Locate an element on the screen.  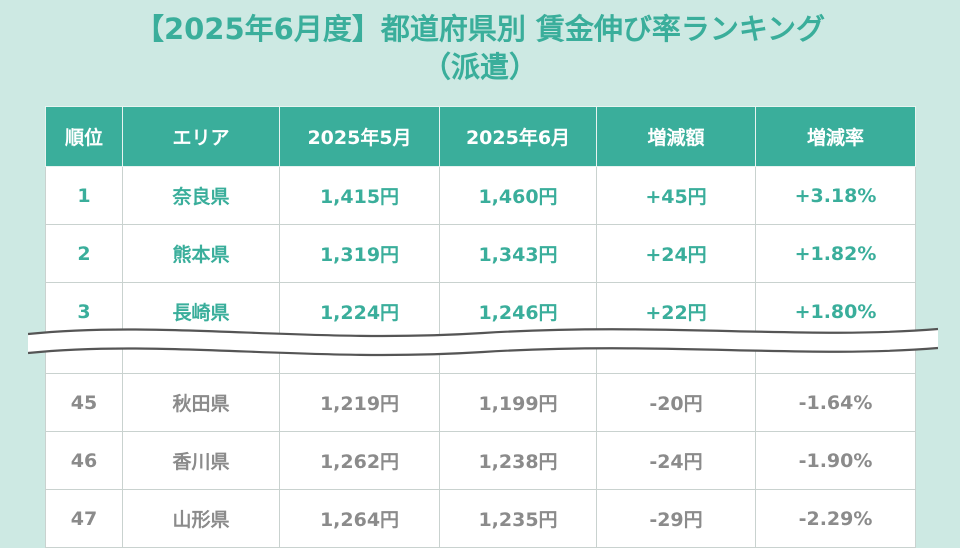
may-cell: 1,262円 is located at coordinates (359, 460).